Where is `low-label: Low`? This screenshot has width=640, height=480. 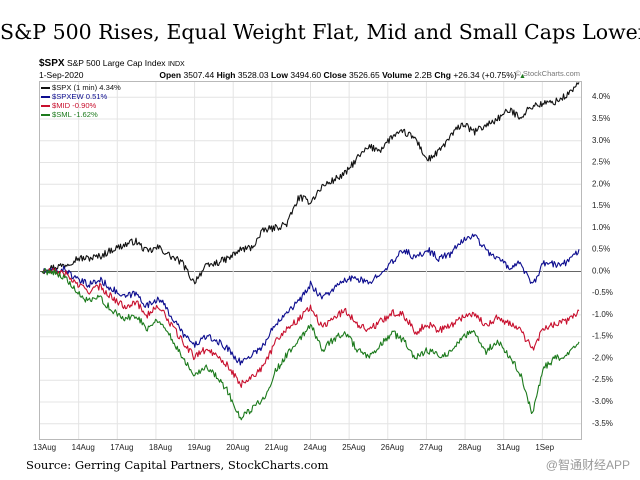
low-label: Low is located at coordinates (279, 75).